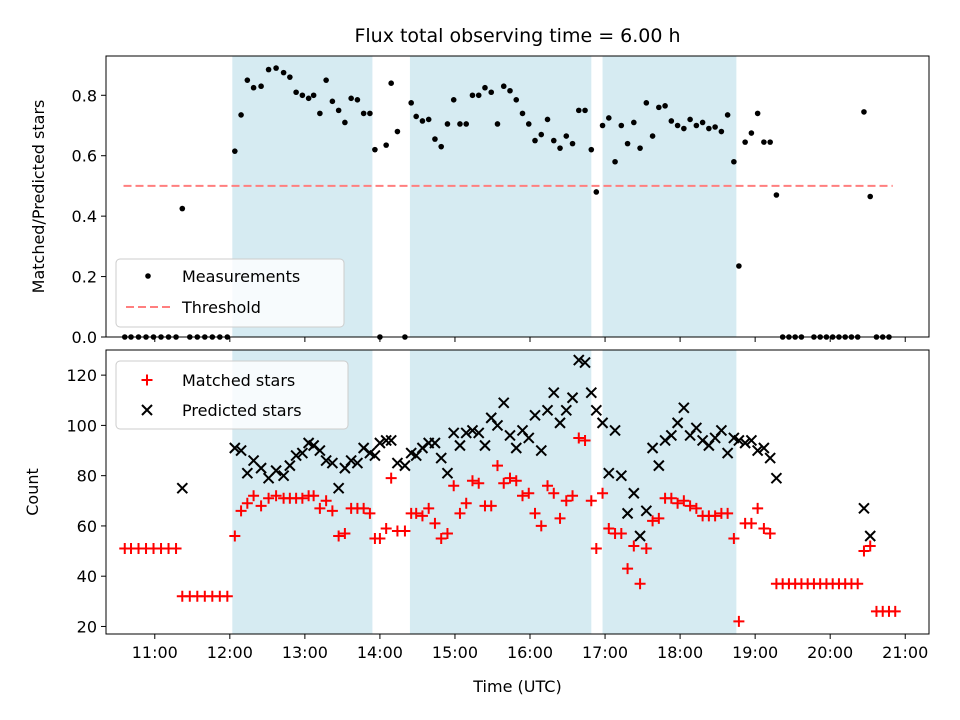  I want to click on bottom-legend: Matched stars Predicted stars, so click(232, 395).